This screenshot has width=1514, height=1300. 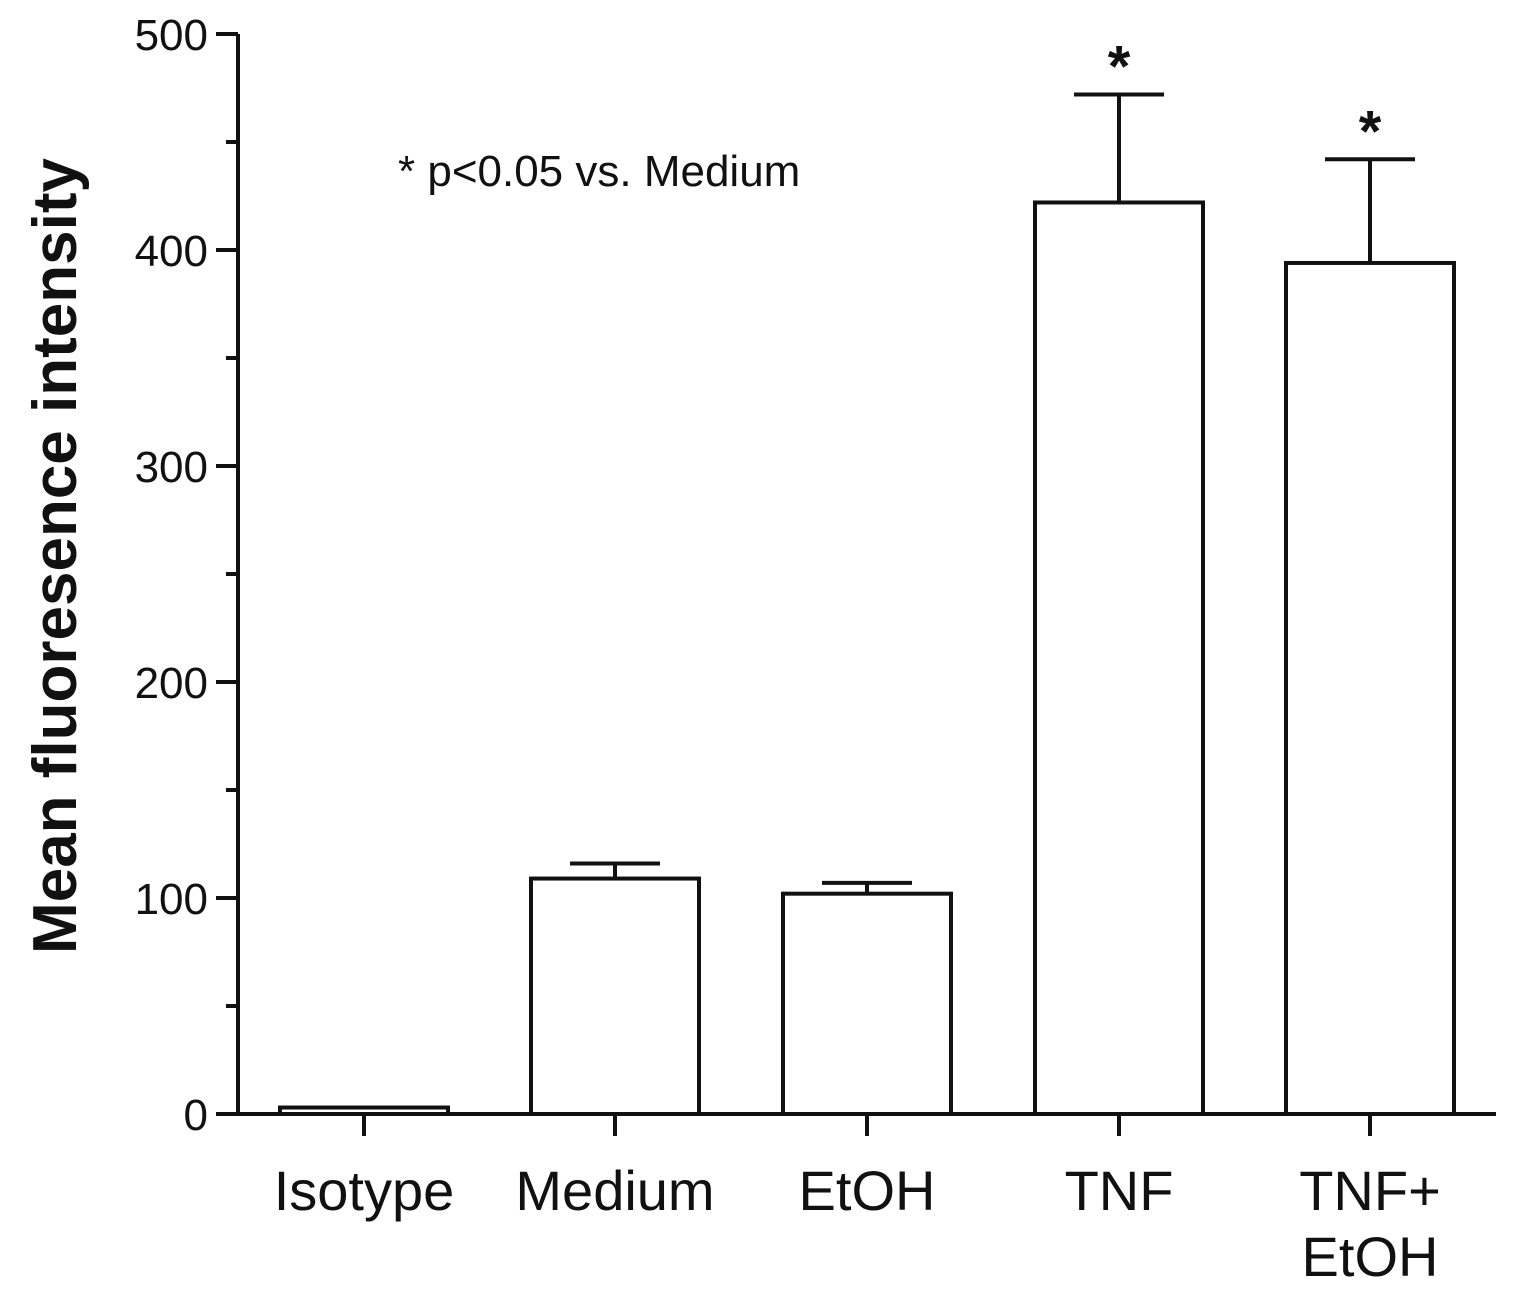 I want to click on x-tick-label-line: Isotype, so click(x=364, y=1190).